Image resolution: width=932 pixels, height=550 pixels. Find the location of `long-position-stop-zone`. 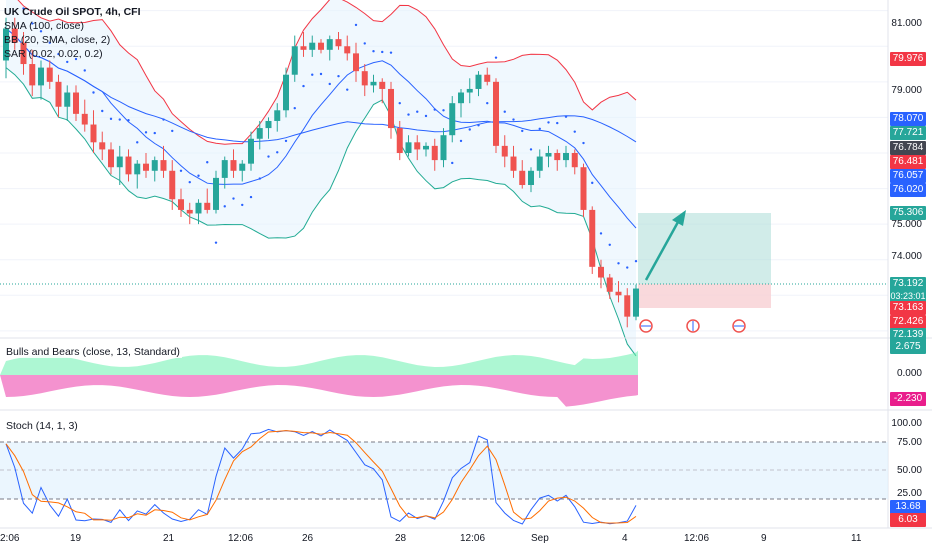

long-position-stop-zone is located at coordinates (704, 296).